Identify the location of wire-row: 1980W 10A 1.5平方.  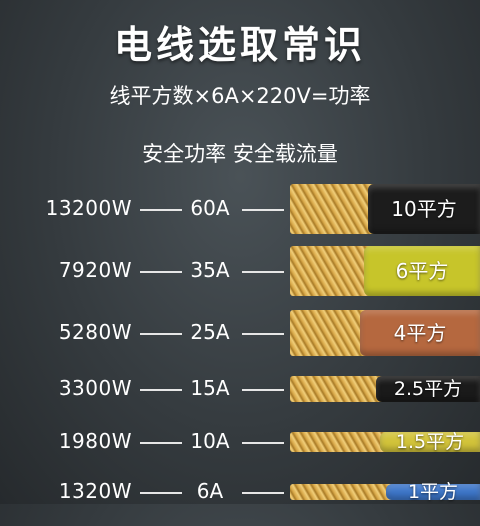
(240, 448).